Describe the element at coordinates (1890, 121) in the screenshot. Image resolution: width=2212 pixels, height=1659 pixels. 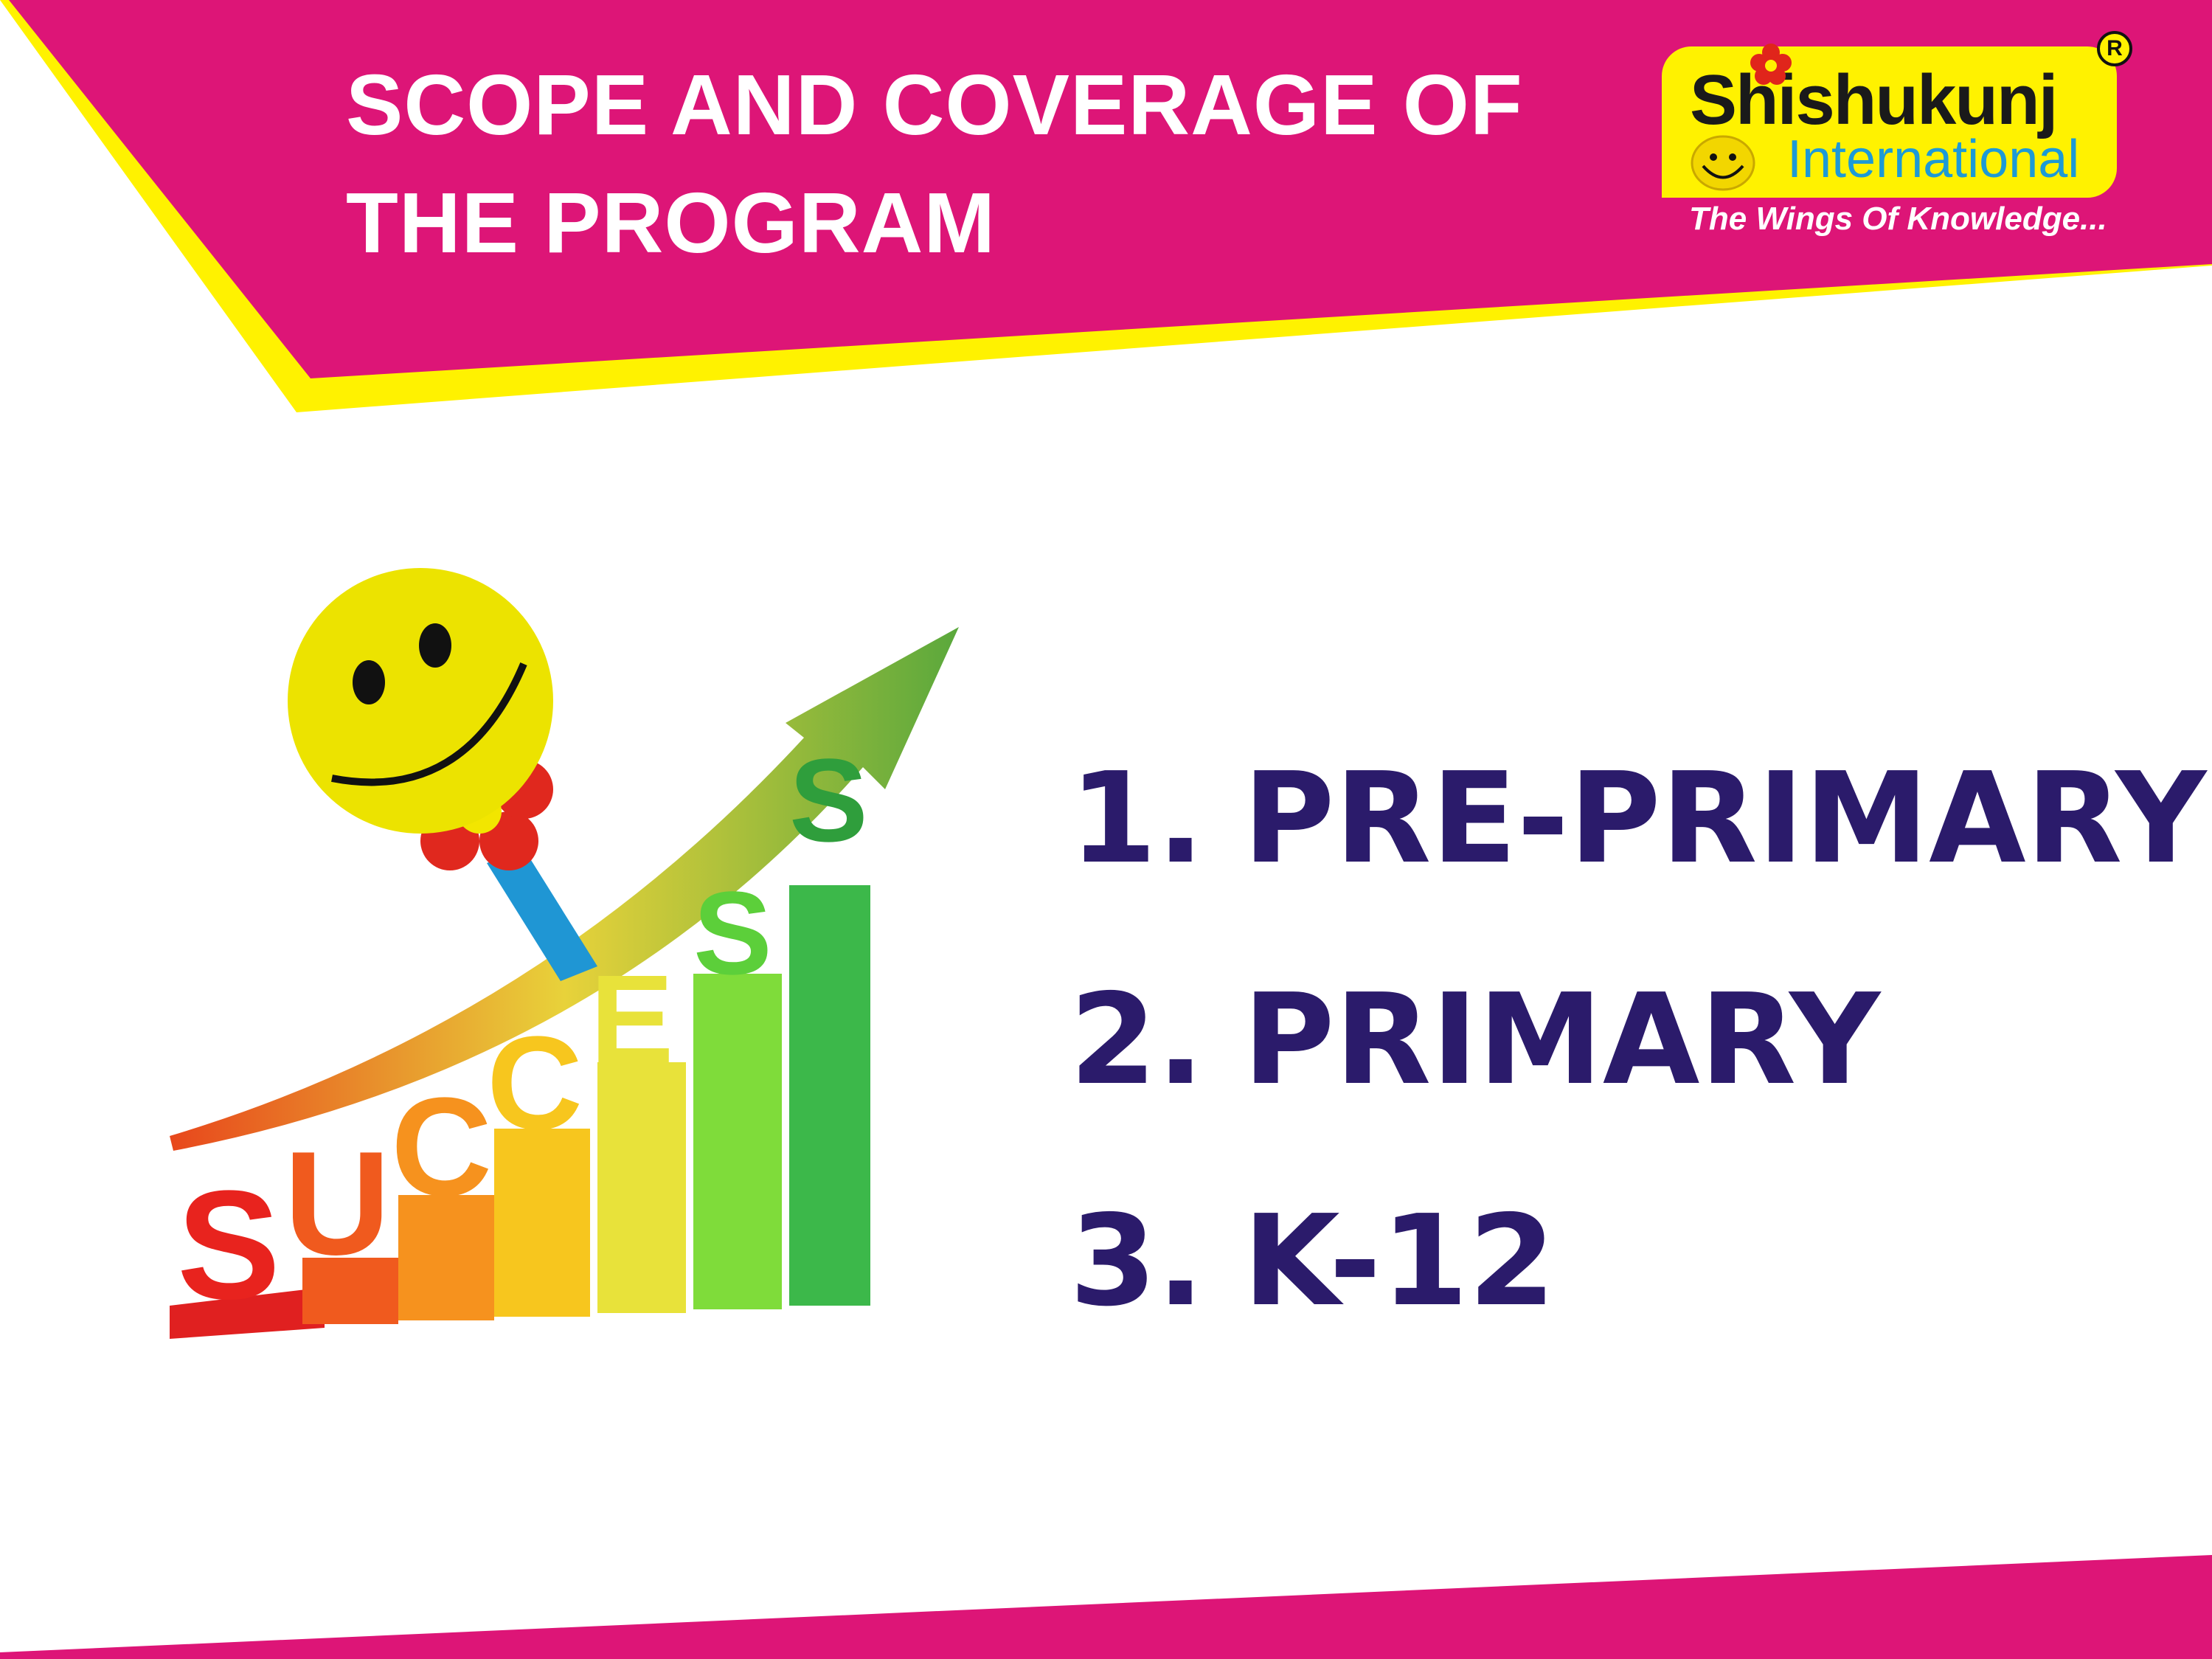
I see `brand-logo: Shishukunj International` at that location.